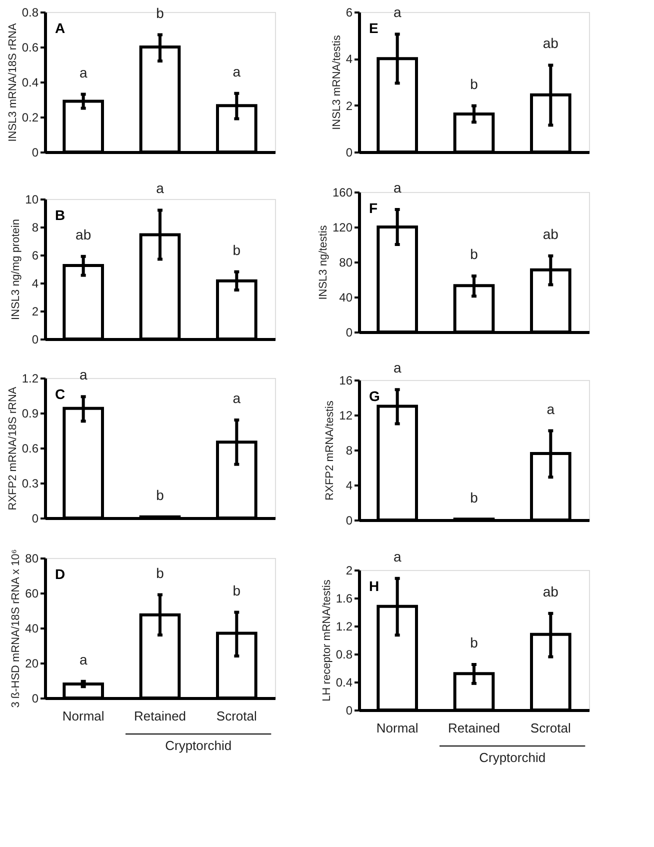 This screenshot has height=847, width=654. What do you see at coordinates (373, 28) in the screenshot?
I see `annotation: E` at bounding box center [373, 28].